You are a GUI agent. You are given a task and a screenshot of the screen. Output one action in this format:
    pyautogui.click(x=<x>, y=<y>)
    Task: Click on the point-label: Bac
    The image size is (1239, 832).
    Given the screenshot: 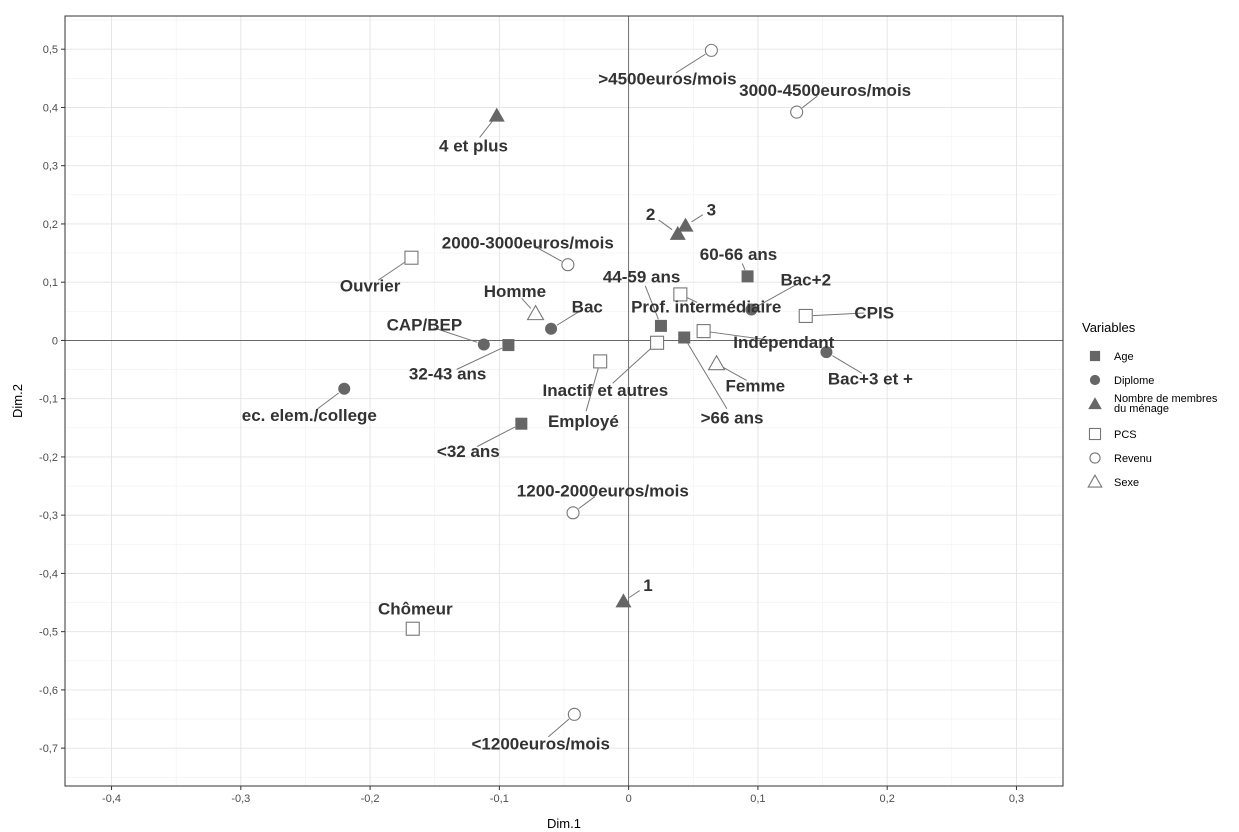 What is the action you would take?
    pyautogui.click(x=587, y=307)
    